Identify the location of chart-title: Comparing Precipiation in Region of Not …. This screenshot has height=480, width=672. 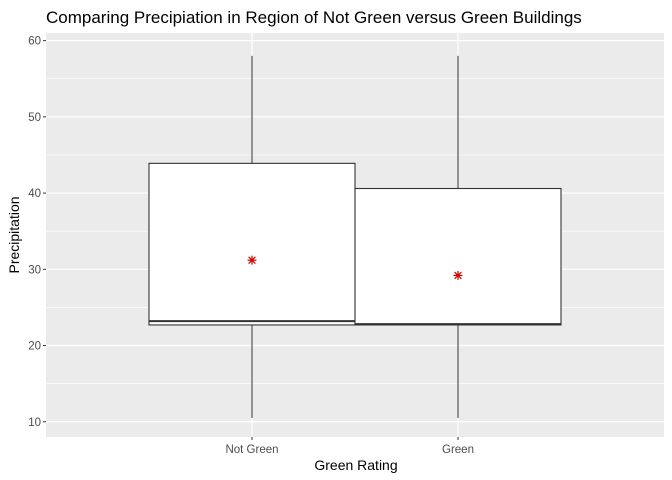
(314, 17).